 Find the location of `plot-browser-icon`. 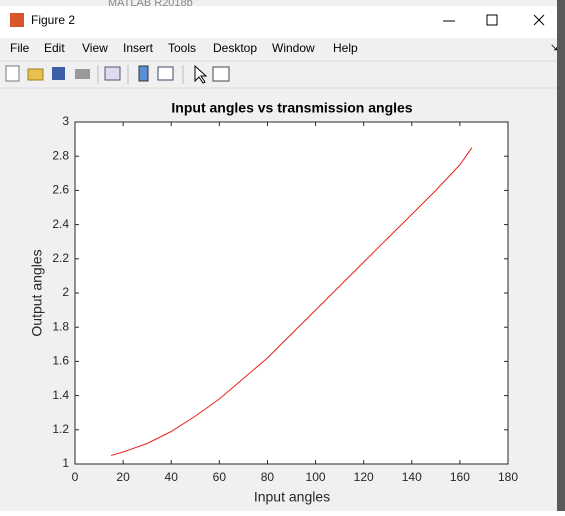

plot-browser-icon is located at coordinates (221, 74).